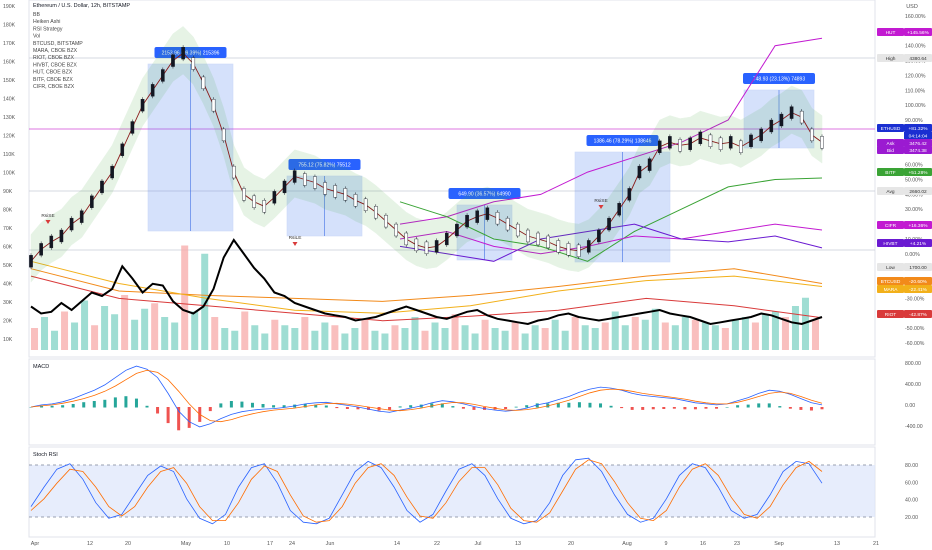 This screenshot has height=550, width=932. I want to click on range-box-label-bg, so click(779, 78).